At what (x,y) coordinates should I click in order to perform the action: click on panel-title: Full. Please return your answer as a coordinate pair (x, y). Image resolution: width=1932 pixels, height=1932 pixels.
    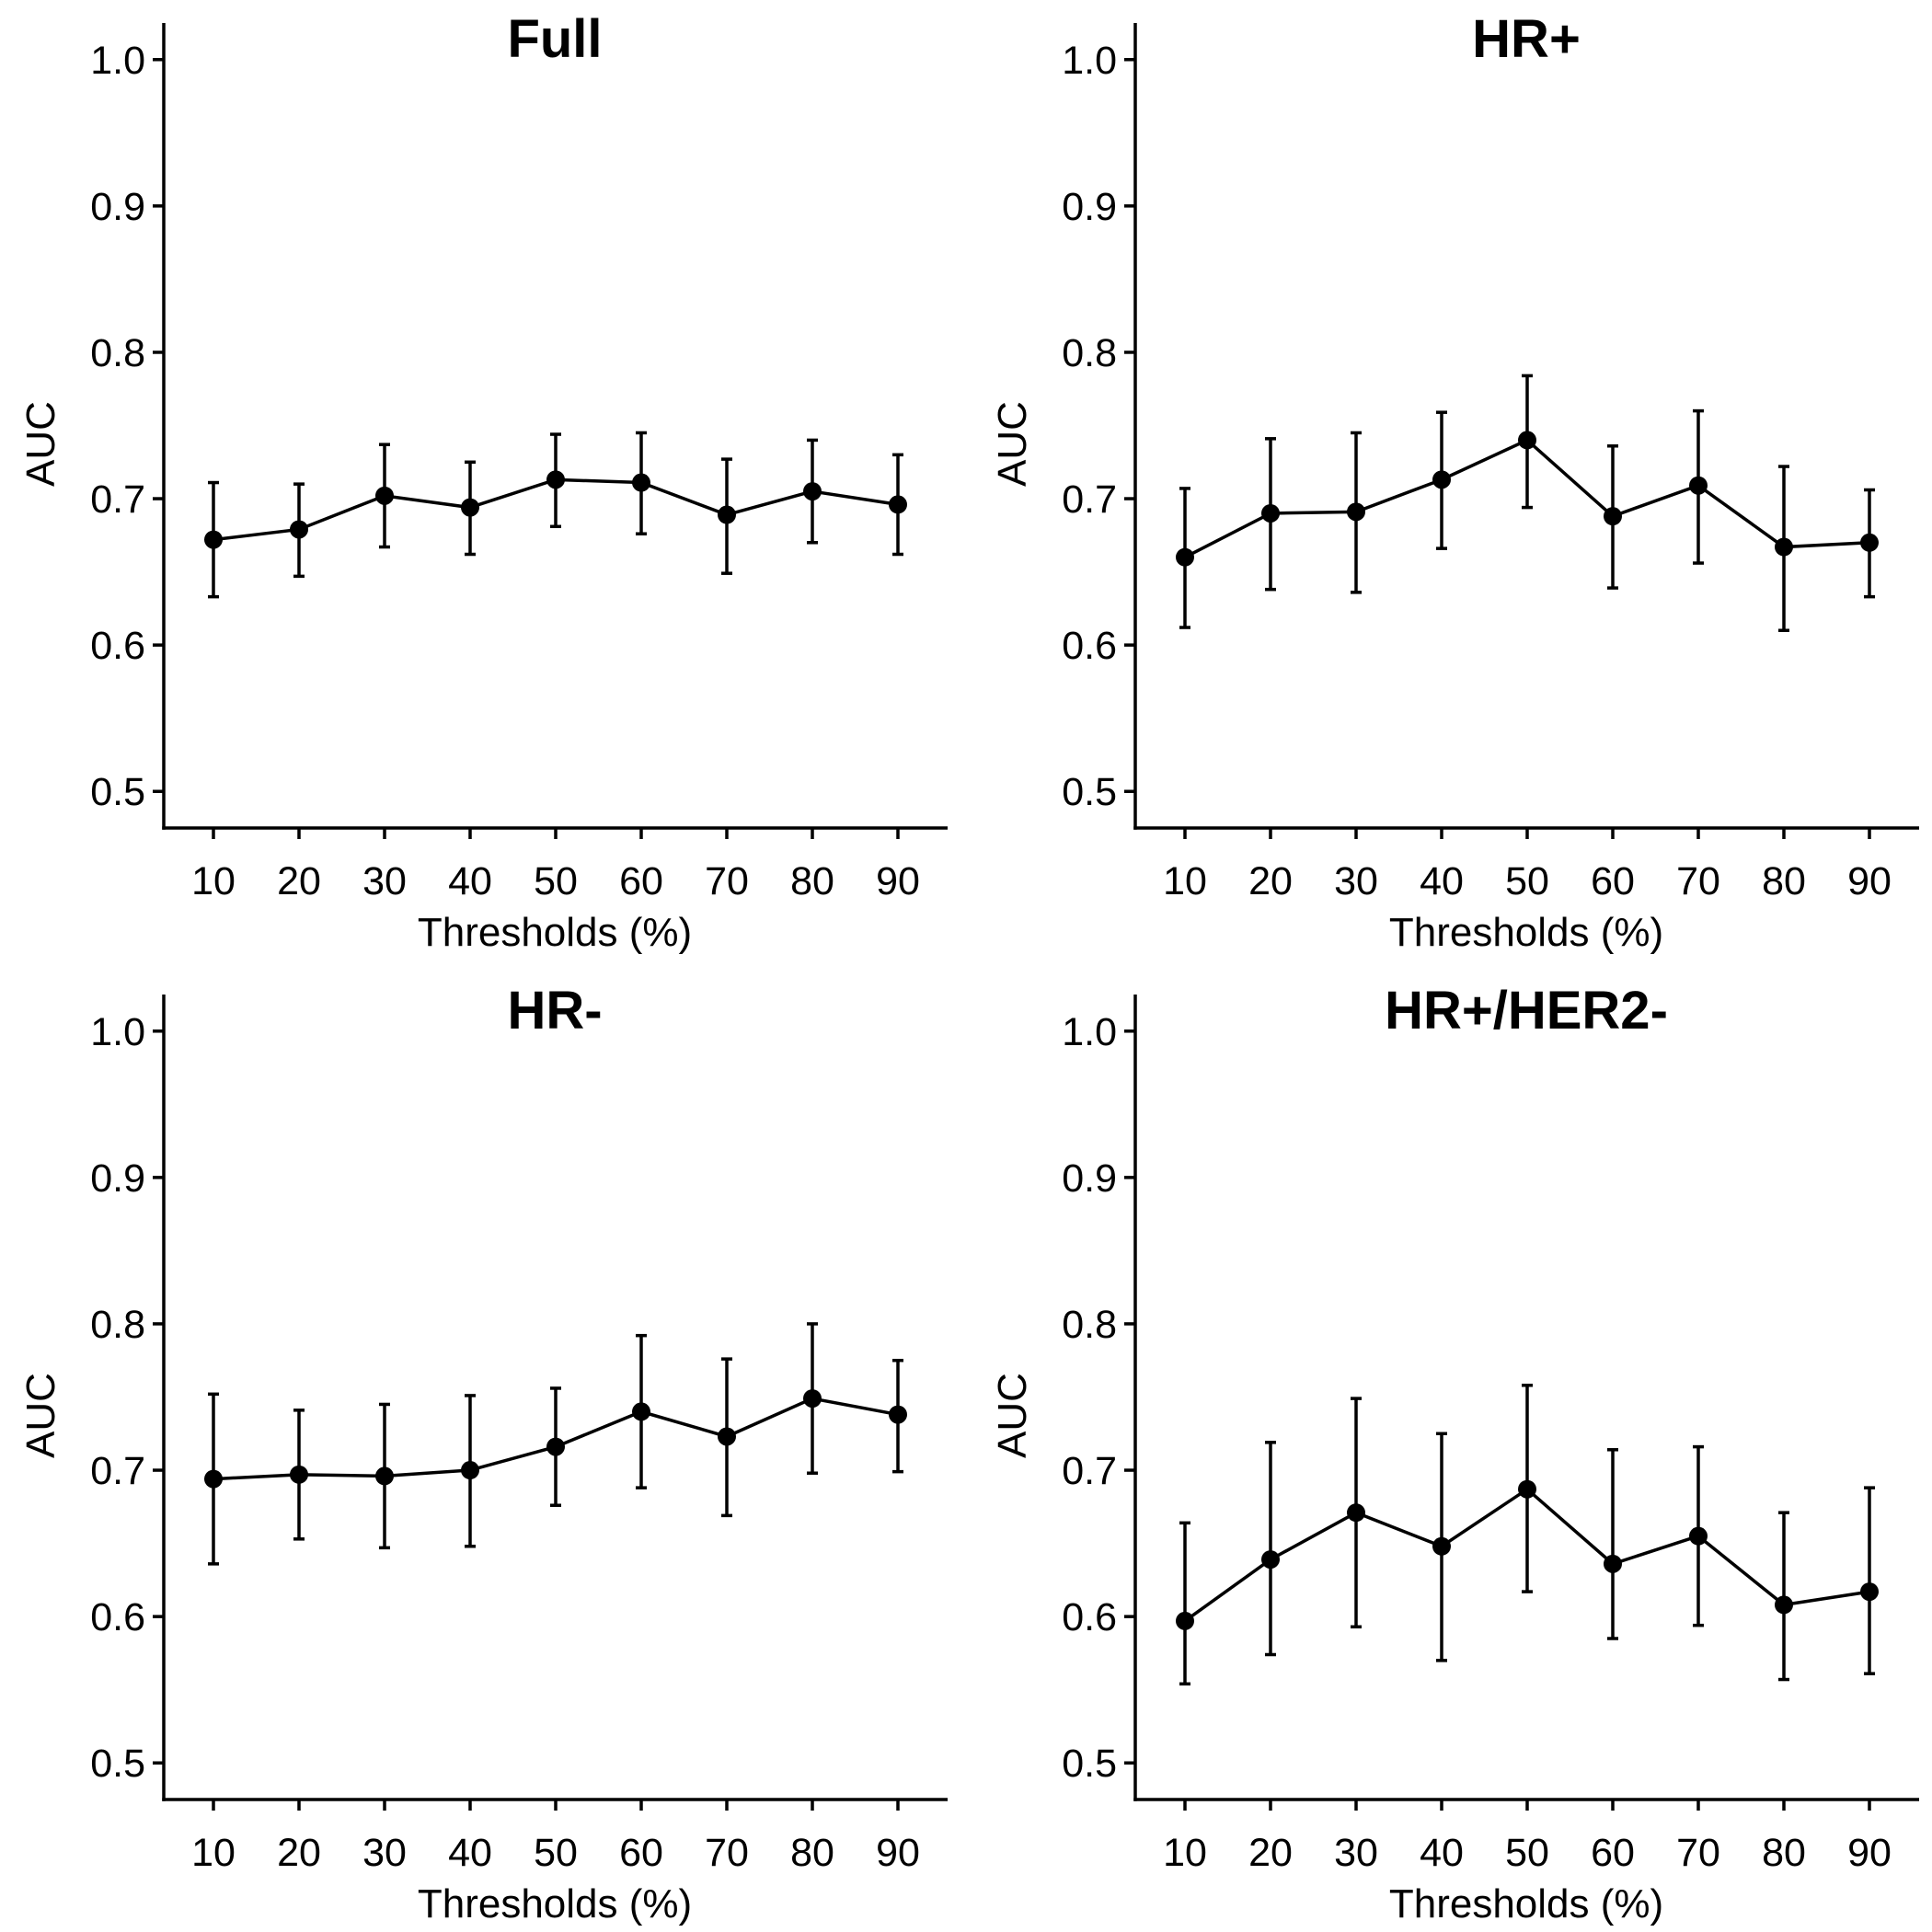
    Looking at the image, I should click on (554, 39).